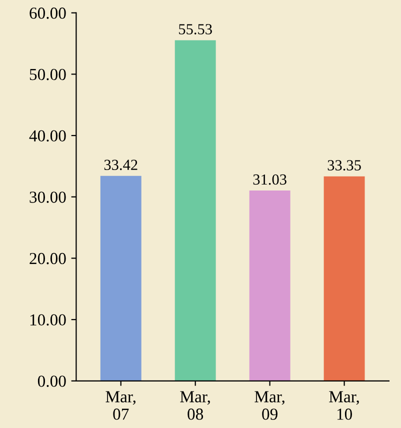 The height and width of the screenshot is (428, 401). Describe the element at coordinates (47, 136) in the screenshot. I see `y-tick-label: 40.00` at that location.